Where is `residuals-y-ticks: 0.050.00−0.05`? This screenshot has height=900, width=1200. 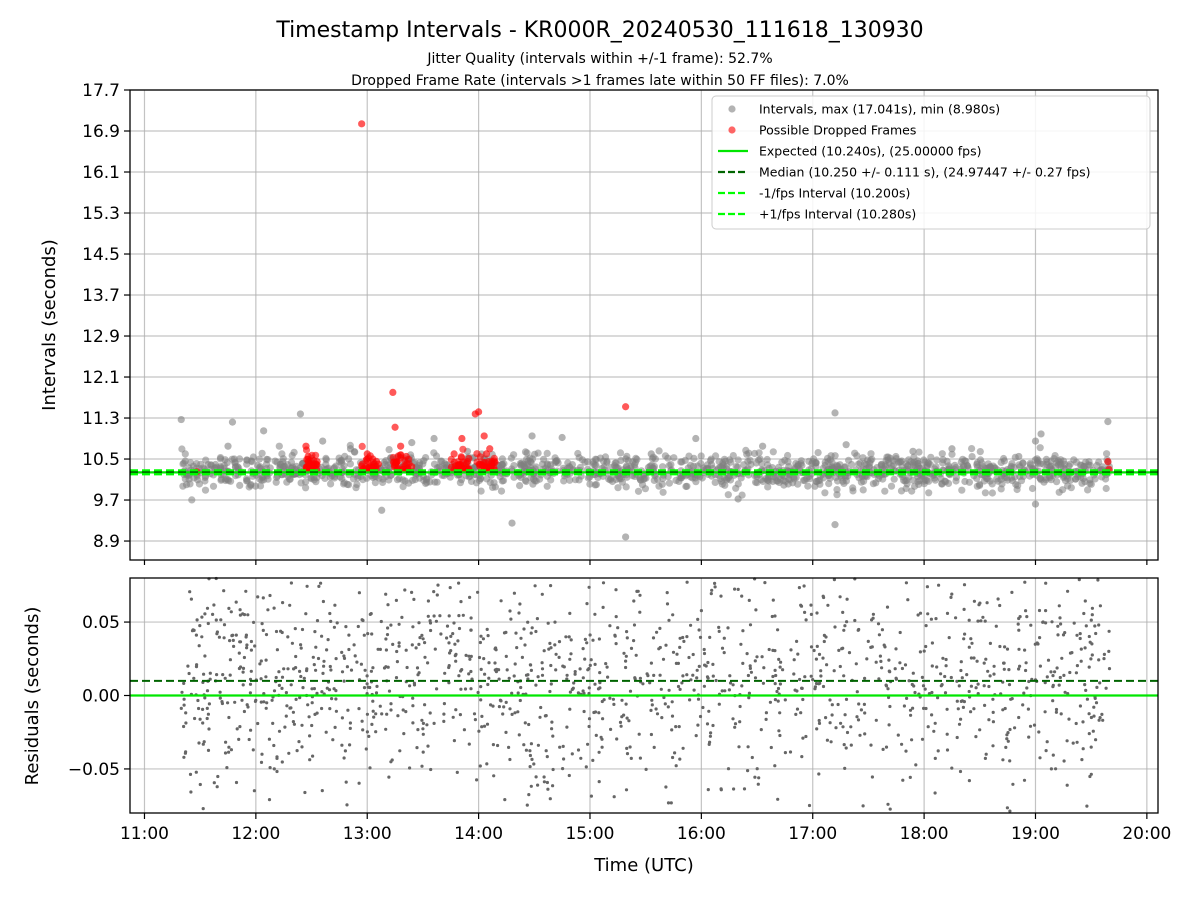 residuals-y-ticks: 0.050.00−0.05 is located at coordinates (99, 696).